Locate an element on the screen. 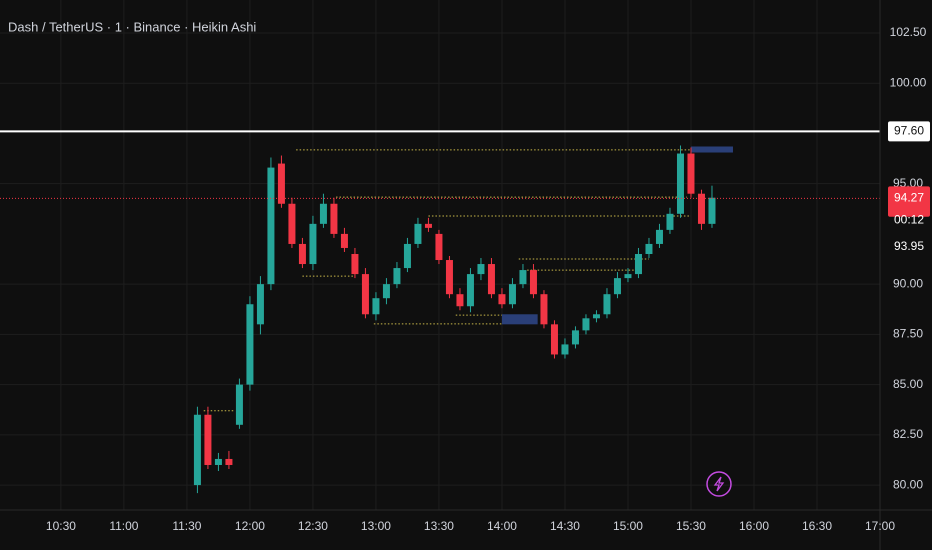 This screenshot has width=932, height=550. x-tick-label: 14:00 is located at coordinates (502, 526).